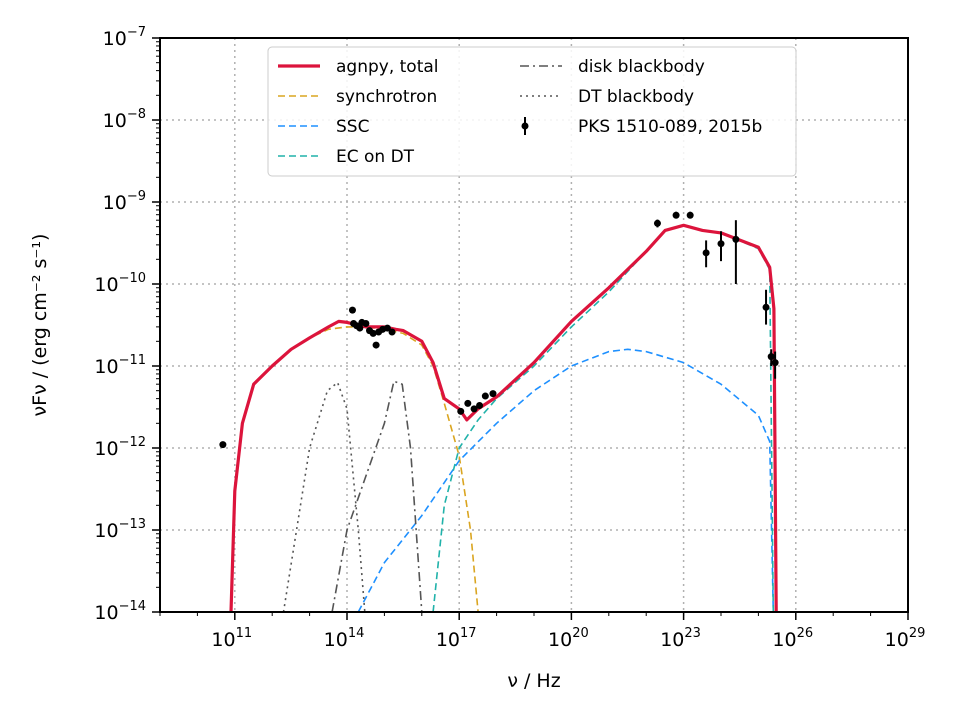  What do you see at coordinates (40, 325) in the screenshot?
I see `y-axis-label: νFν / (erg cm⁻² s⁻¹)` at bounding box center [40, 325].